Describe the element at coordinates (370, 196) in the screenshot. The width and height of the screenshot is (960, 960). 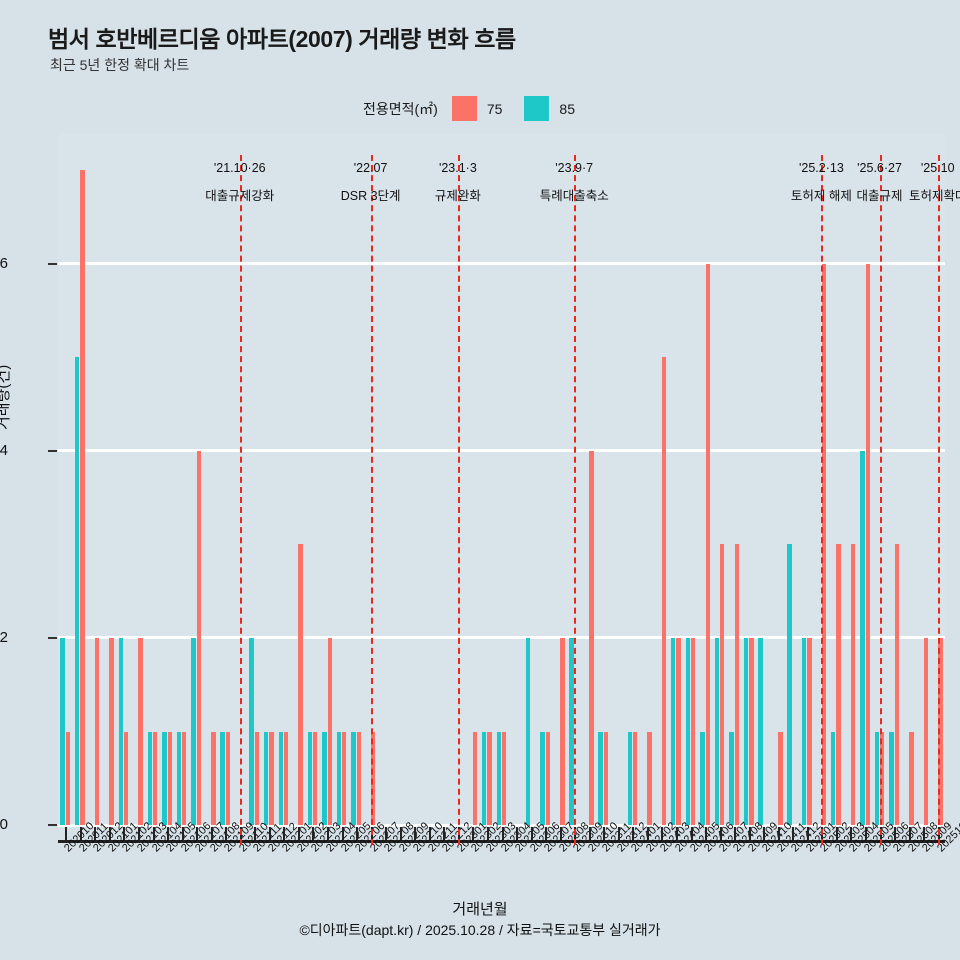
I see `annotation-description: DSR 3단계` at that location.